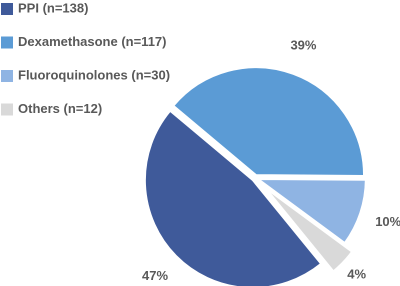  What do you see at coordinates (92, 41) in the screenshot?
I see `legend-label: Dexamethasone (n=117)` at bounding box center [92, 41].